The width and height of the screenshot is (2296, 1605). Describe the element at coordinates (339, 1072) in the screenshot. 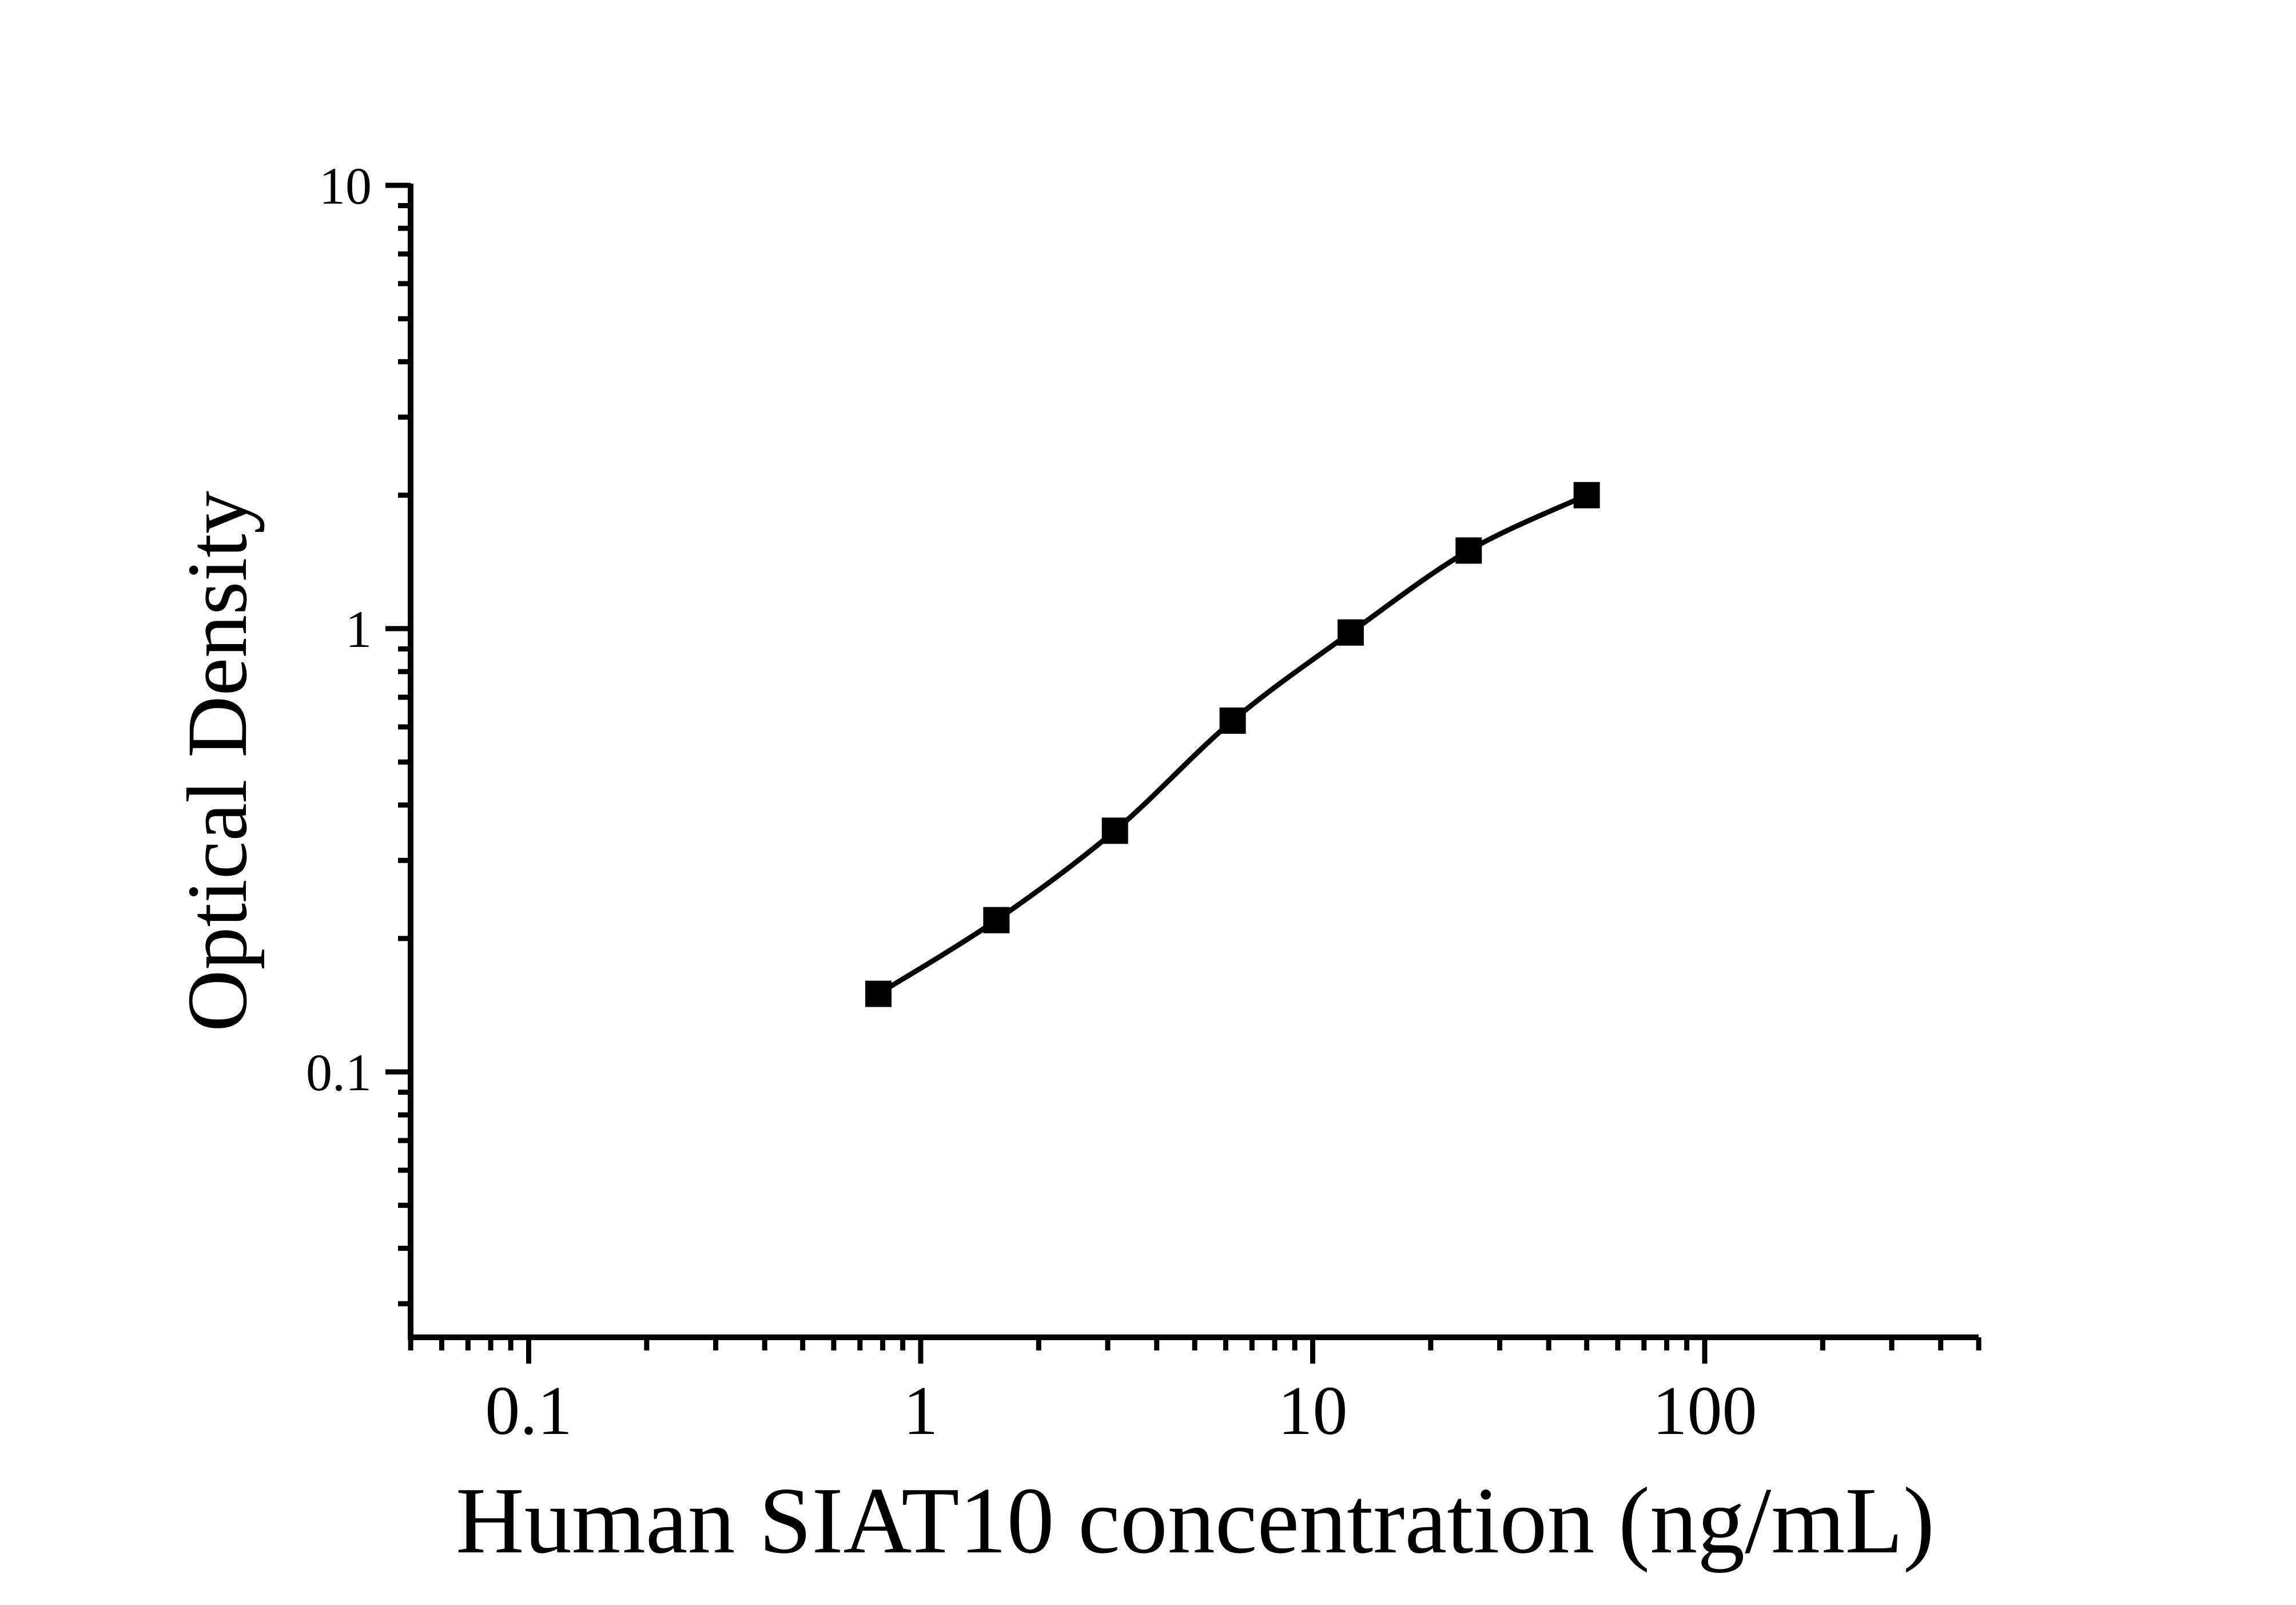

I see `y-tick-label: 0.1` at that location.